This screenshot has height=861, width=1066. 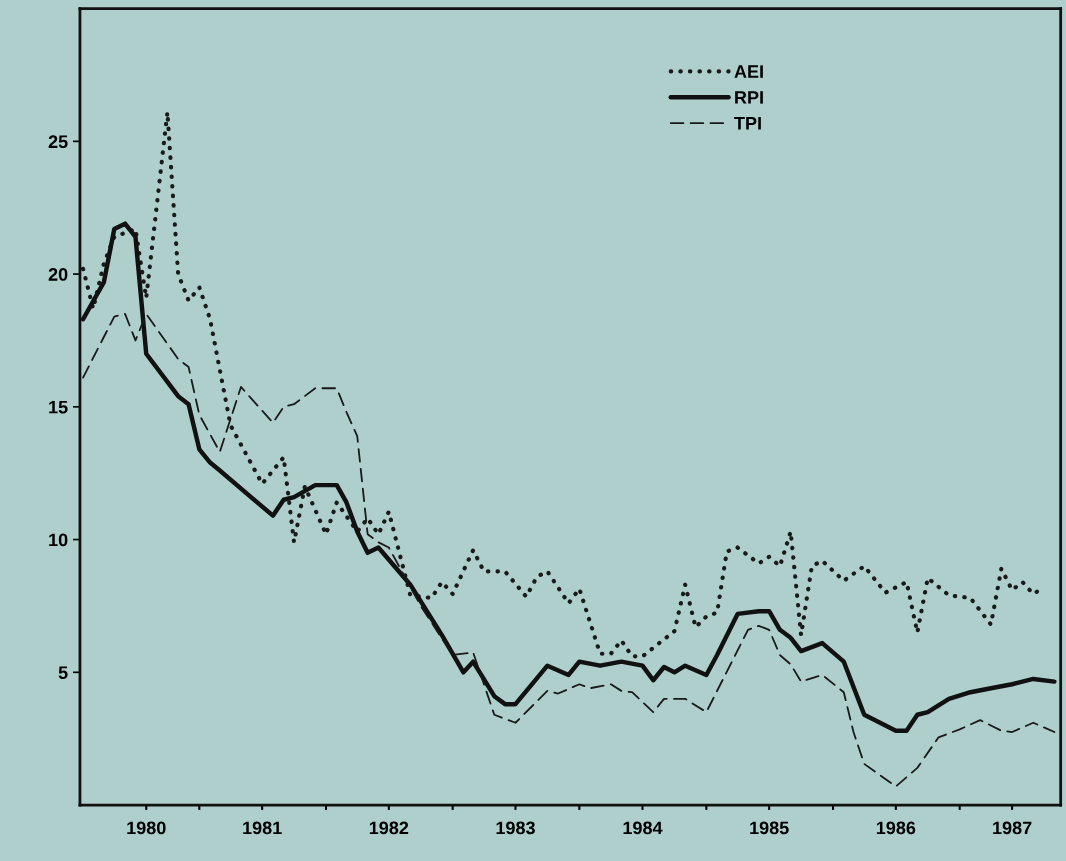 What do you see at coordinates (146, 828) in the screenshot?
I see `x-tick-label: 1980` at bounding box center [146, 828].